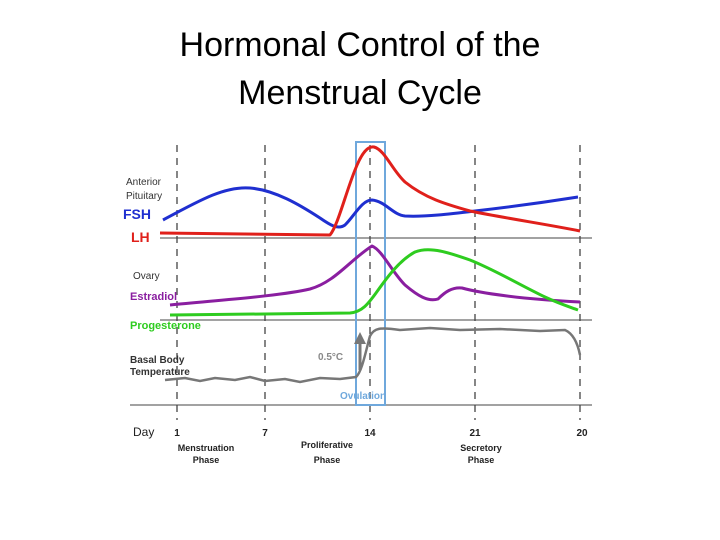  What do you see at coordinates (144, 182) in the screenshot?
I see `label: Anterior` at bounding box center [144, 182].